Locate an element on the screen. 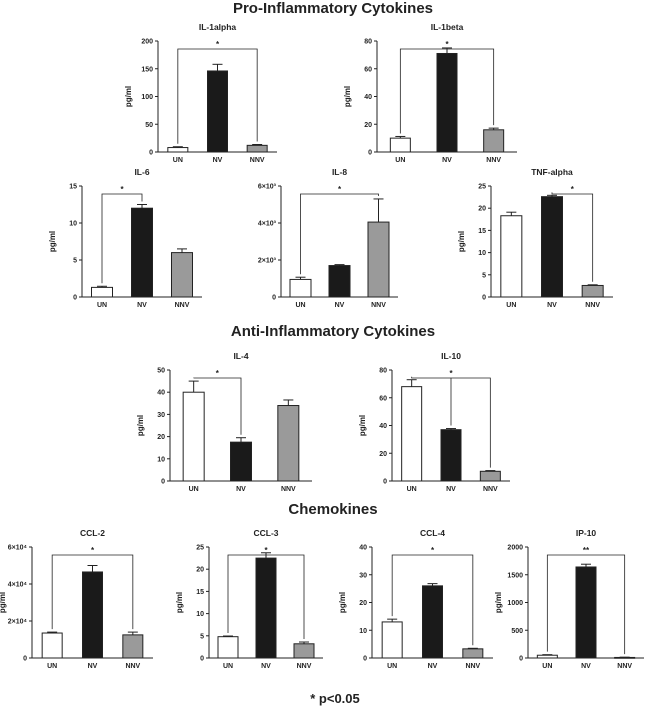 The width and height of the screenshot is (667, 709). y-tick-label: 1500 is located at coordinates (515, 575).